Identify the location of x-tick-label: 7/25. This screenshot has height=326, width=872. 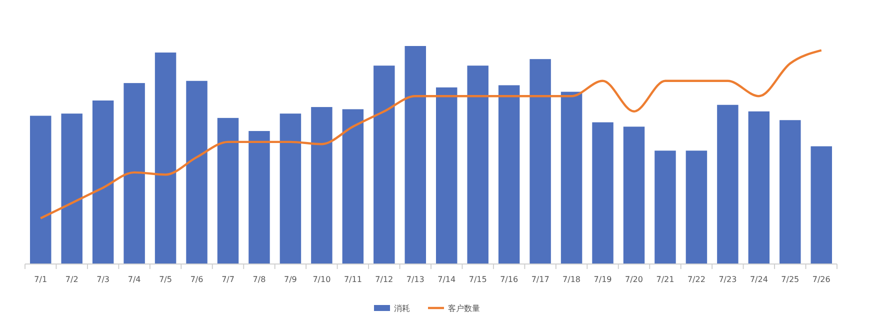
(790, 279).